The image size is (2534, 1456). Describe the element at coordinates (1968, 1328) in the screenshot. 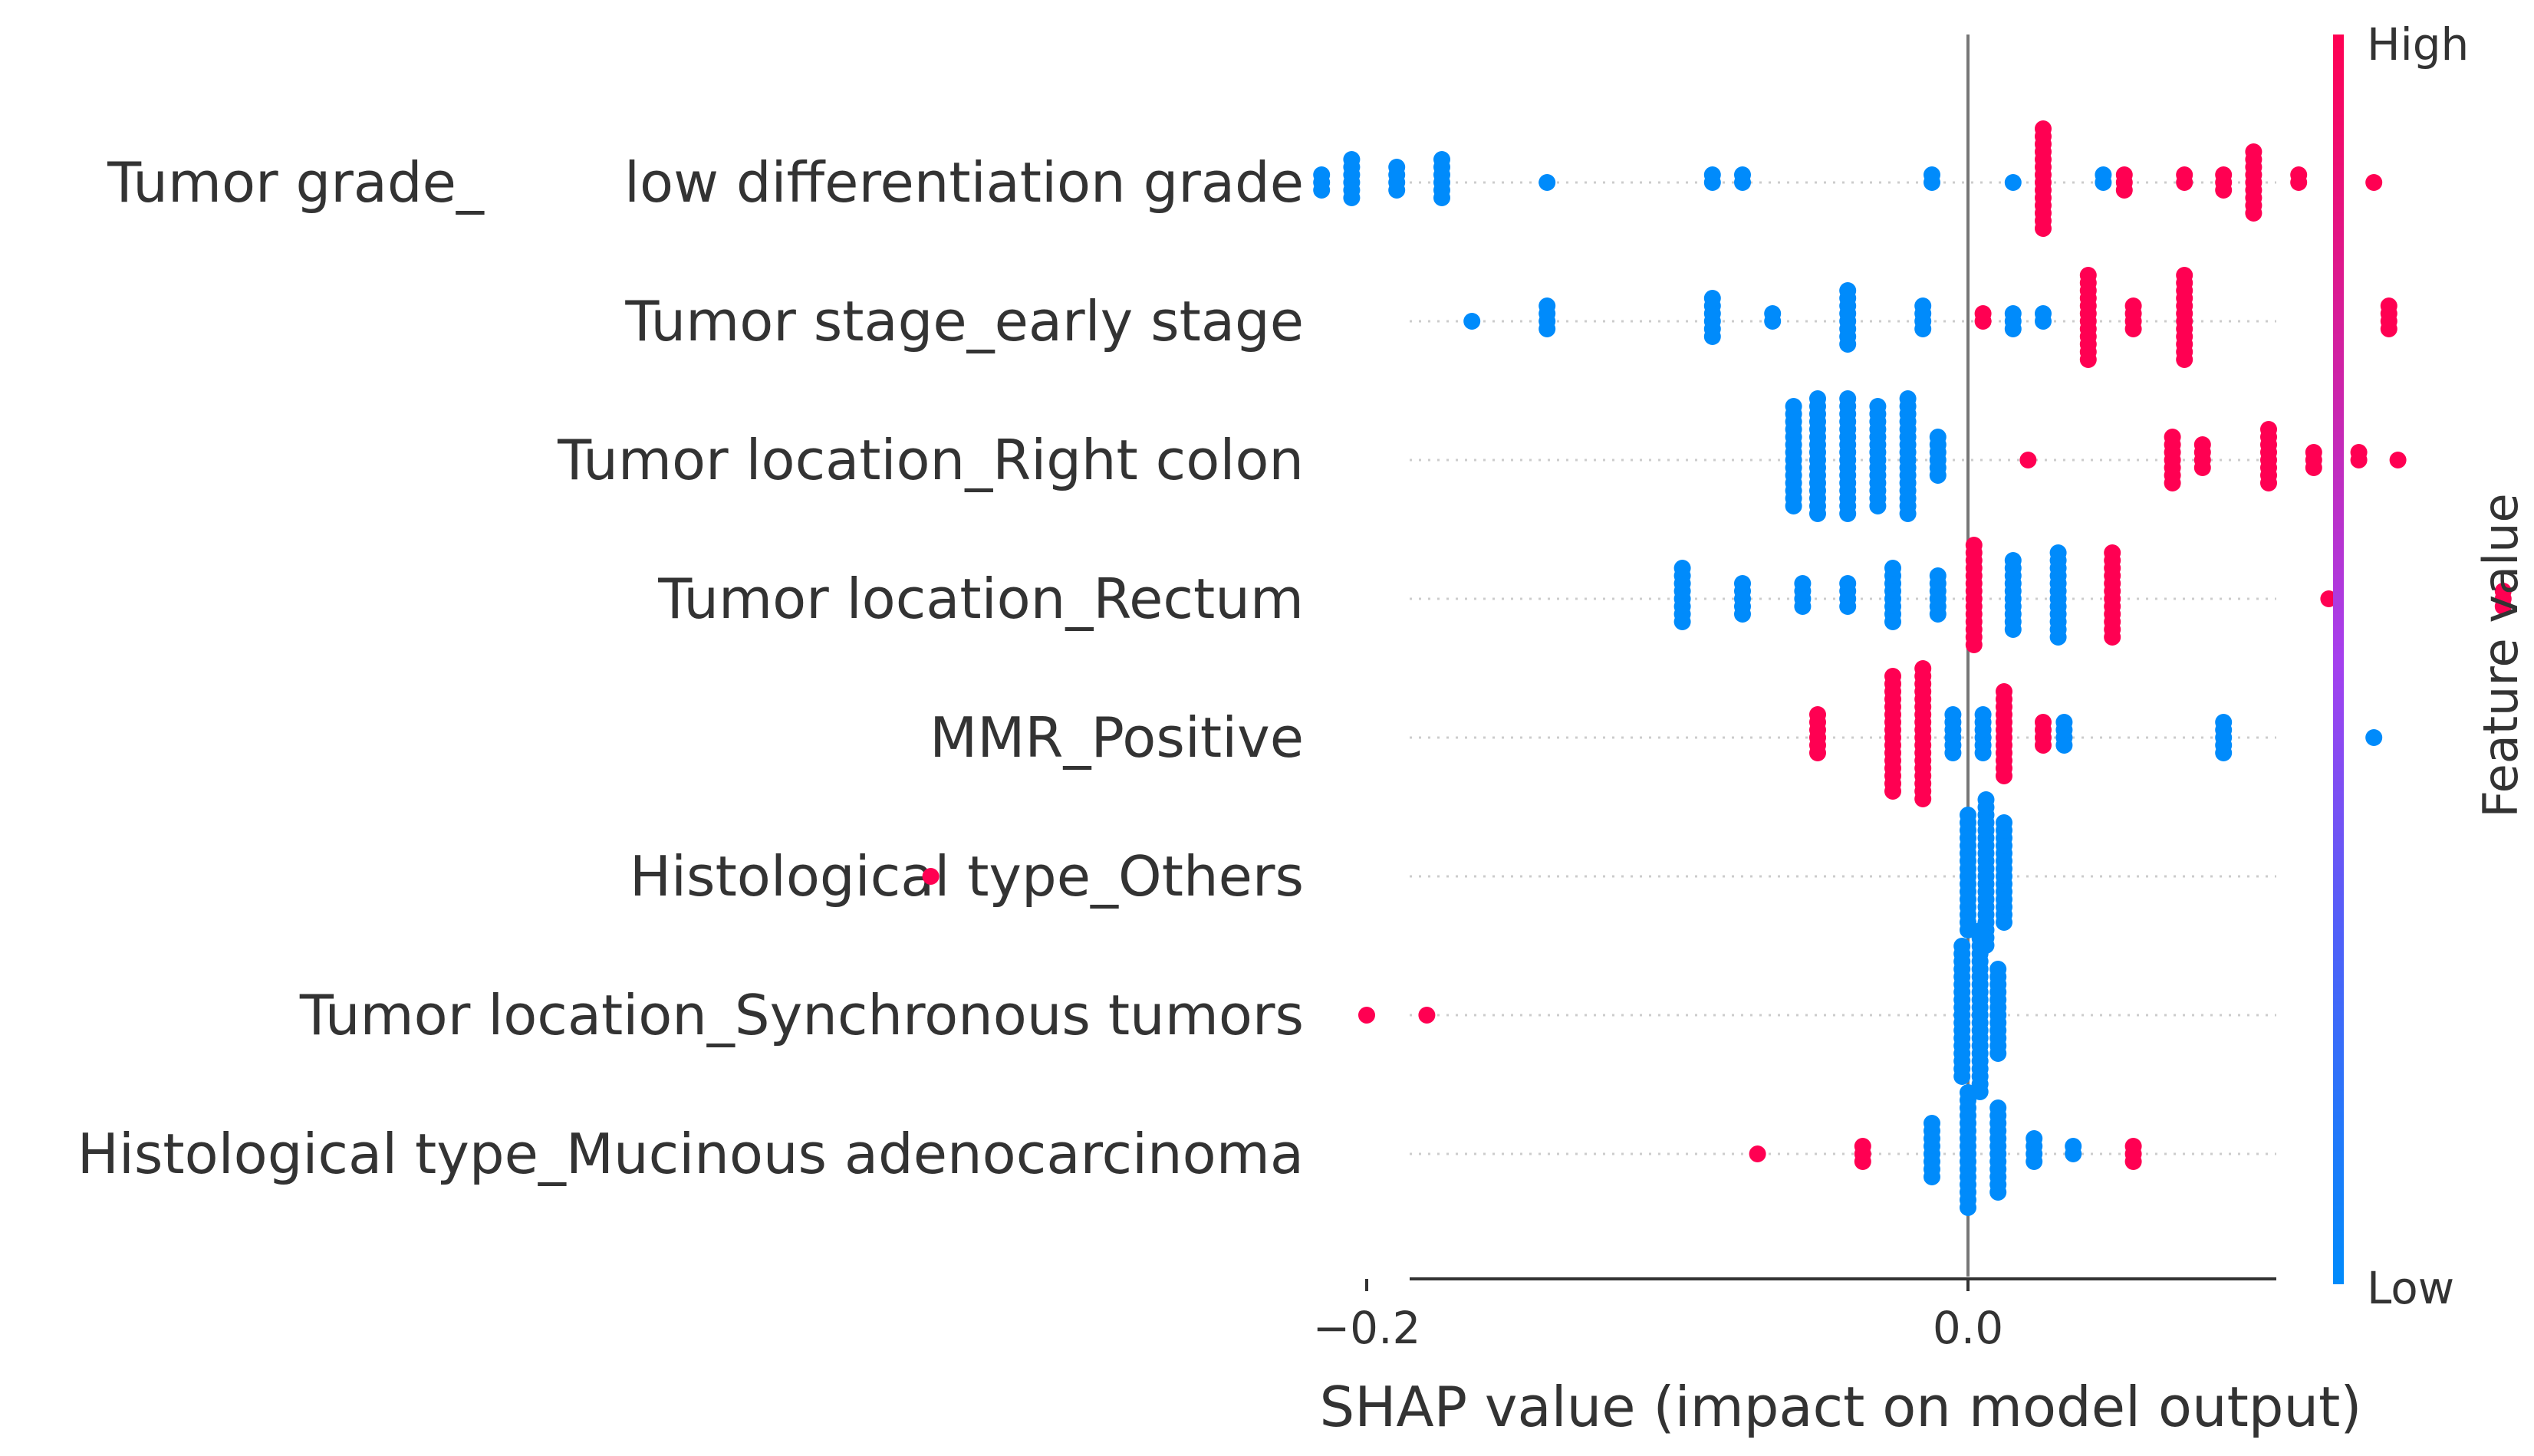

I see `x-tick-label: 0.0` at that location.